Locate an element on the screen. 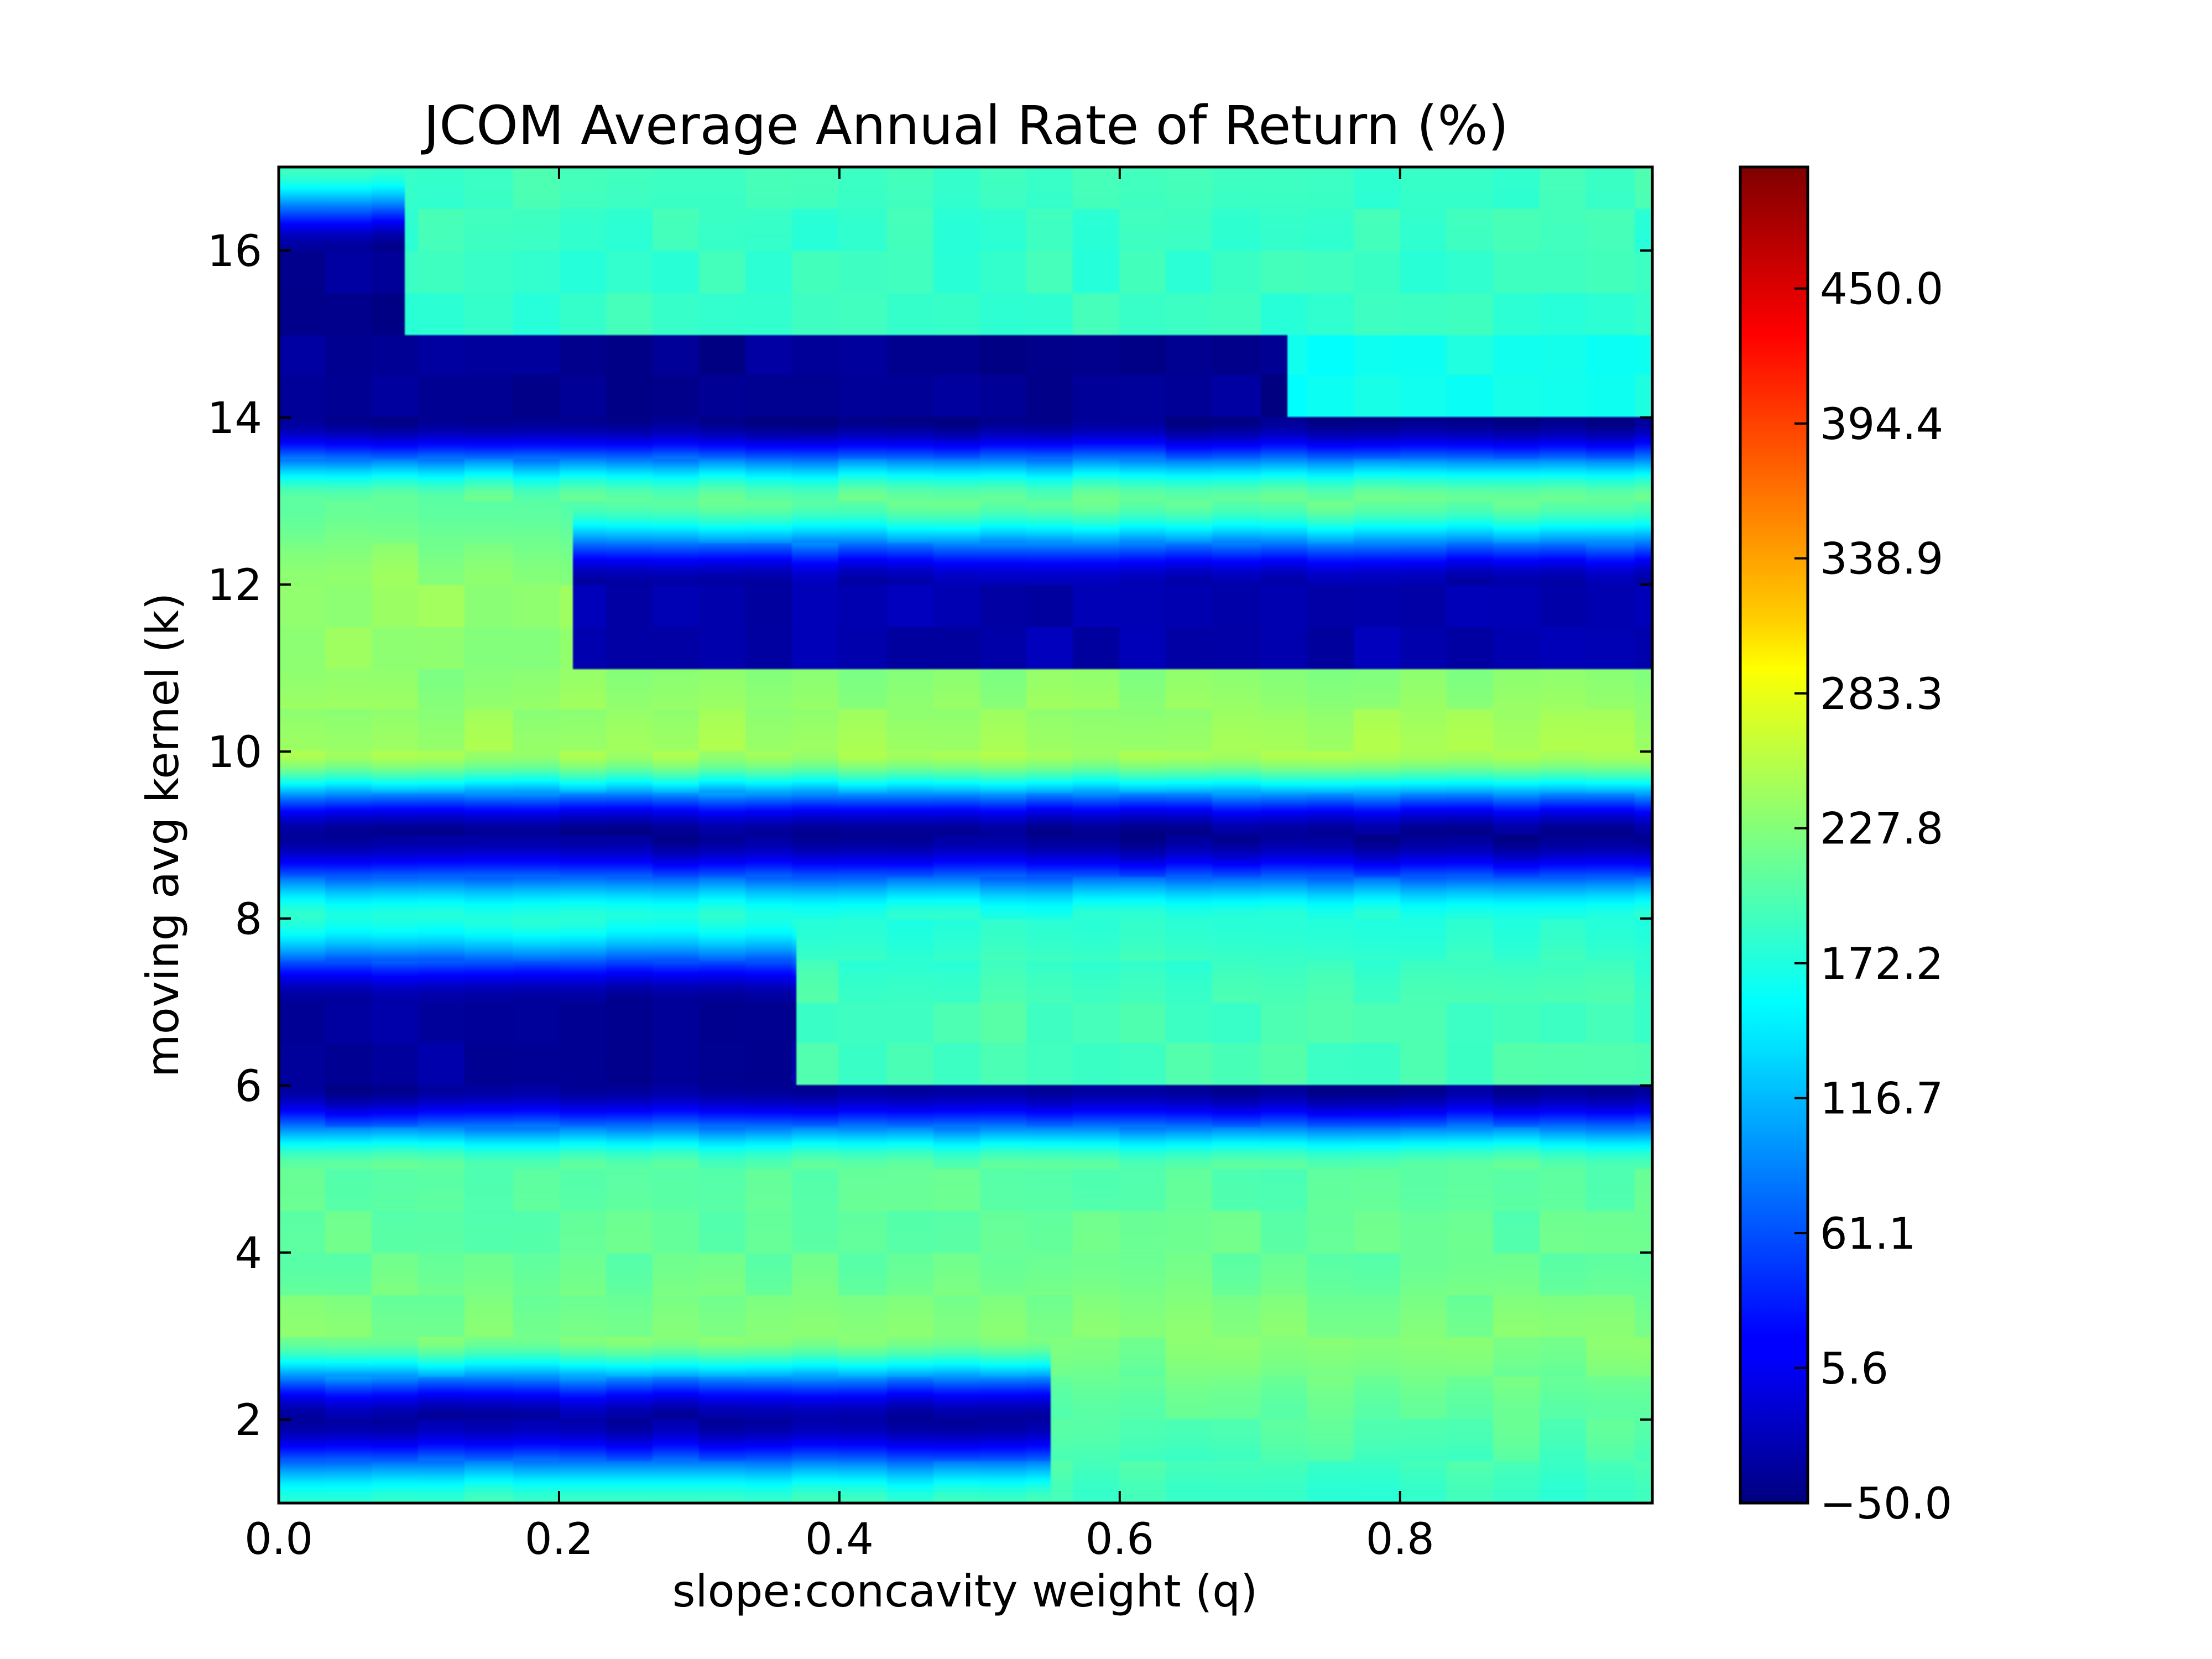 This screenshot has width=2212, height=1659. colorbar-tick-label: 283.3 is located at coordinates (1882, 695).